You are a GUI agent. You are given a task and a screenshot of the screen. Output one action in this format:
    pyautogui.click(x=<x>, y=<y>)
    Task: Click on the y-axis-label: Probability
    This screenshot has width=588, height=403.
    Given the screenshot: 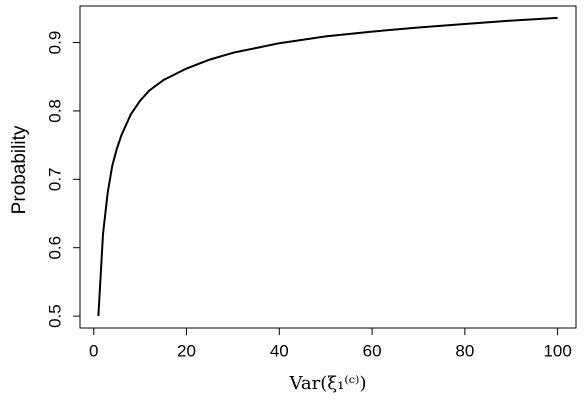 What is the action you would take?
    pyautogui.click(x=19, y=169)
    